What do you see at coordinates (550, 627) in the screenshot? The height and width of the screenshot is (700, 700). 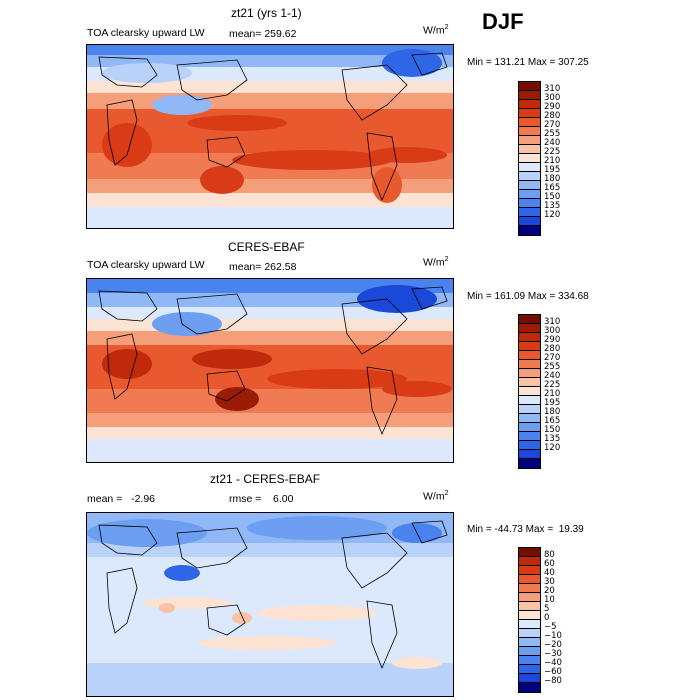 I see `tick: −5` at bounding box center [550, 627].